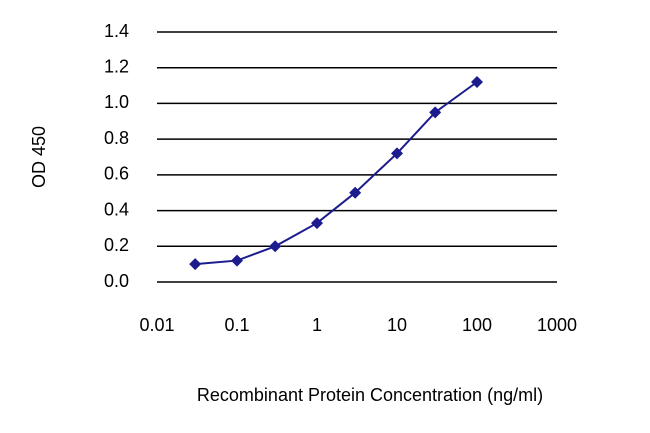 The image size is (650, 433). What do you see at coordinates (477, 325) in the screenshot?
I see `x-tick-label: 100` at bounding box center [477, 325].